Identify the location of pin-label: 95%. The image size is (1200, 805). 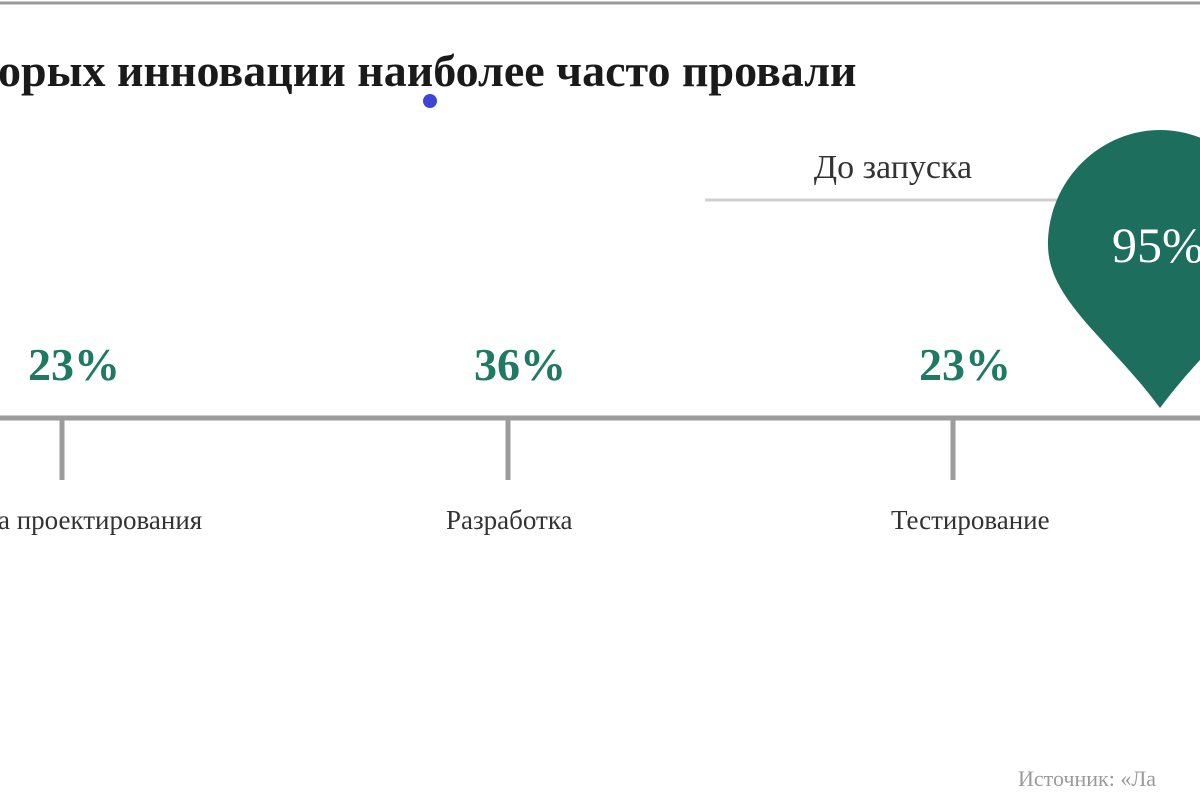
(1156, 245).